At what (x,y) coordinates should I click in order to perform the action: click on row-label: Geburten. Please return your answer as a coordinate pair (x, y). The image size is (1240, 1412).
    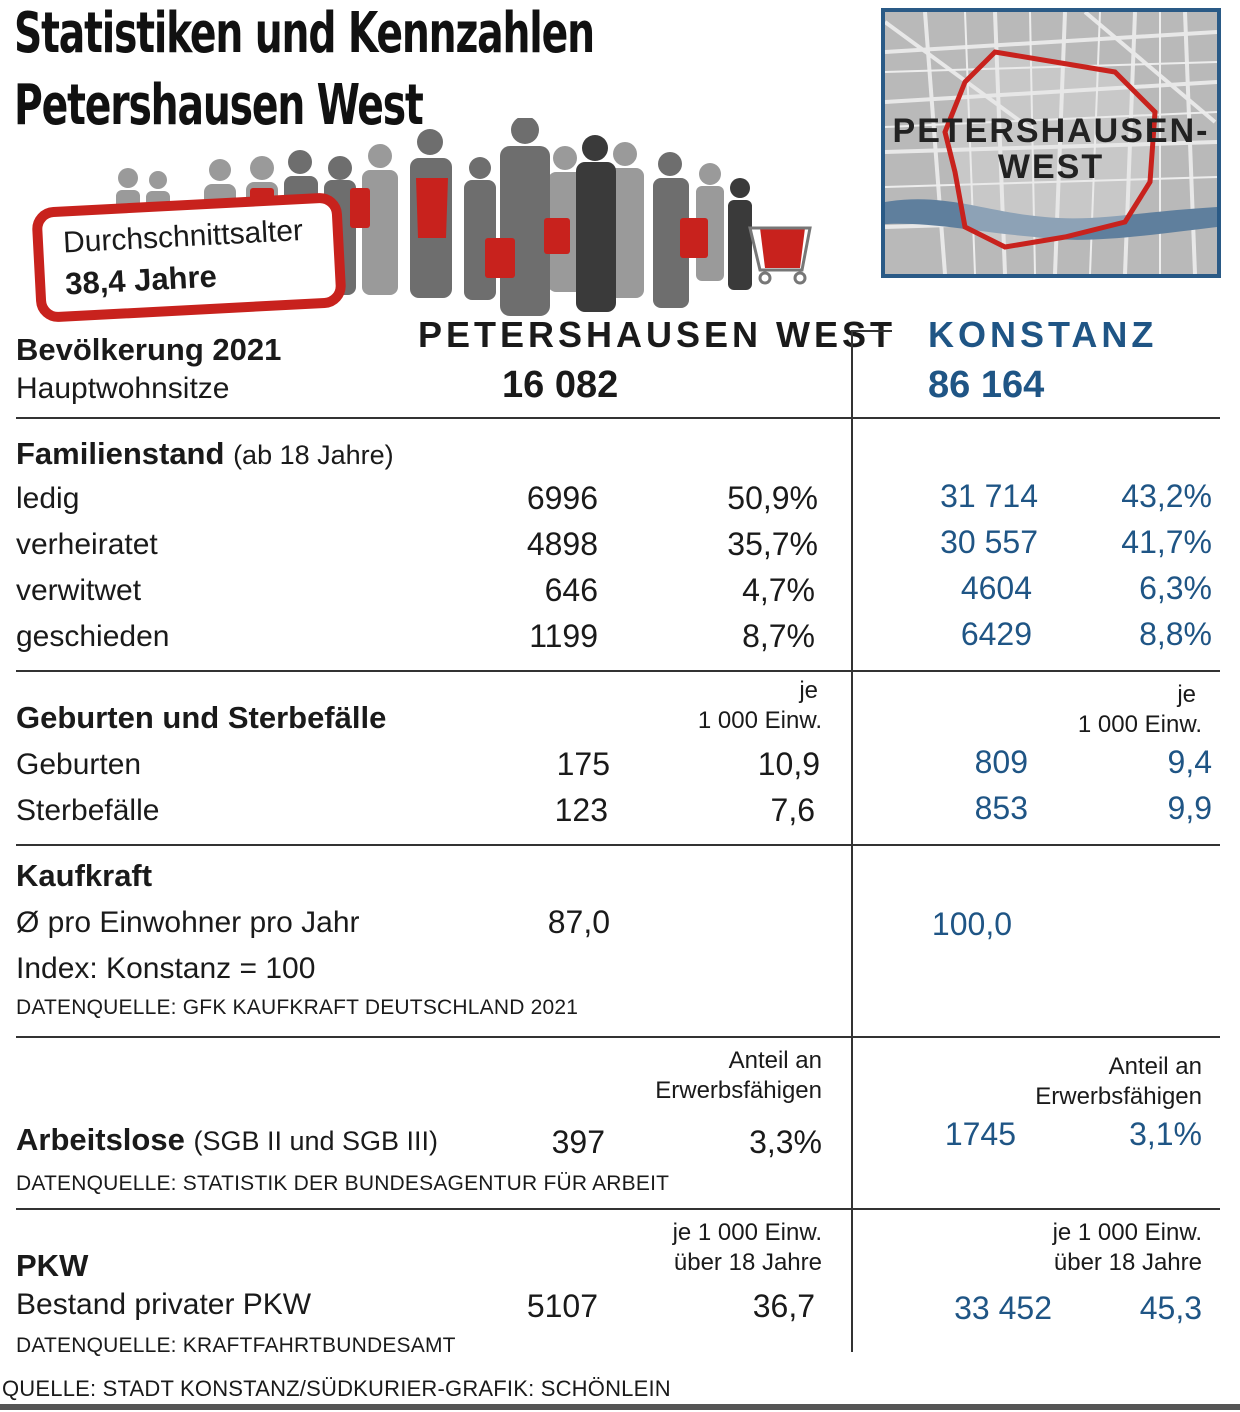
    Looking at the image, I should click on (79, 764).